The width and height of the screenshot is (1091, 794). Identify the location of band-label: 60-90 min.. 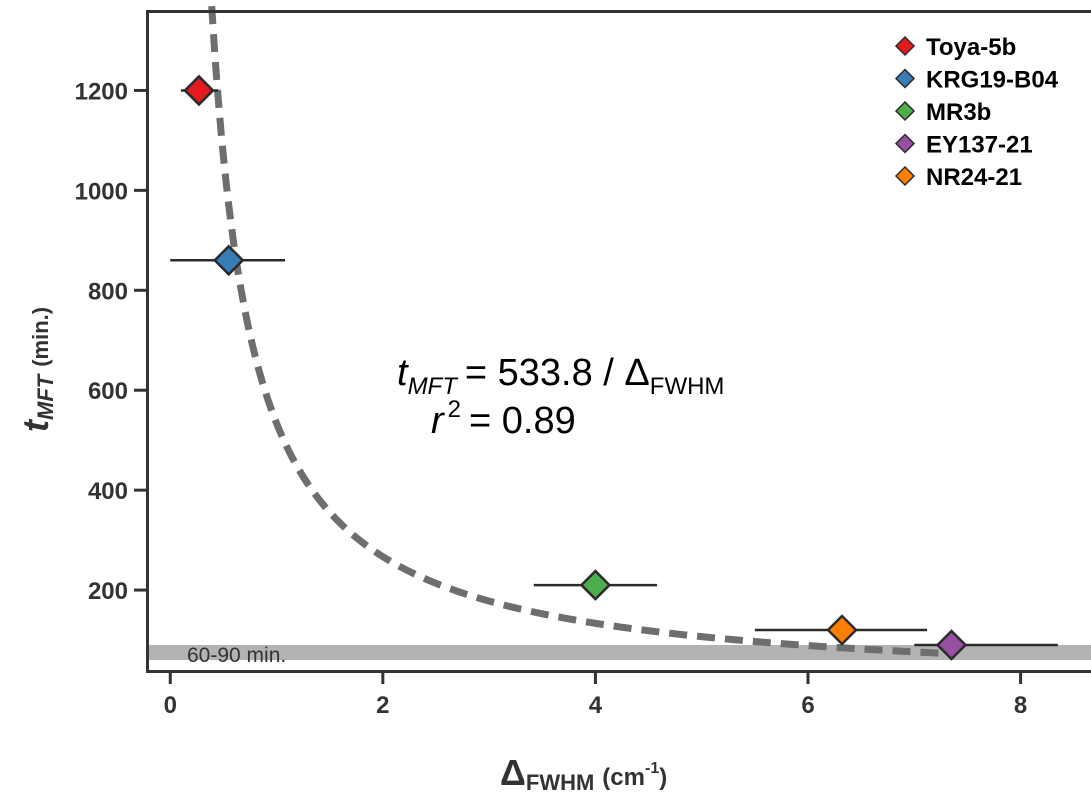
(236, 655).